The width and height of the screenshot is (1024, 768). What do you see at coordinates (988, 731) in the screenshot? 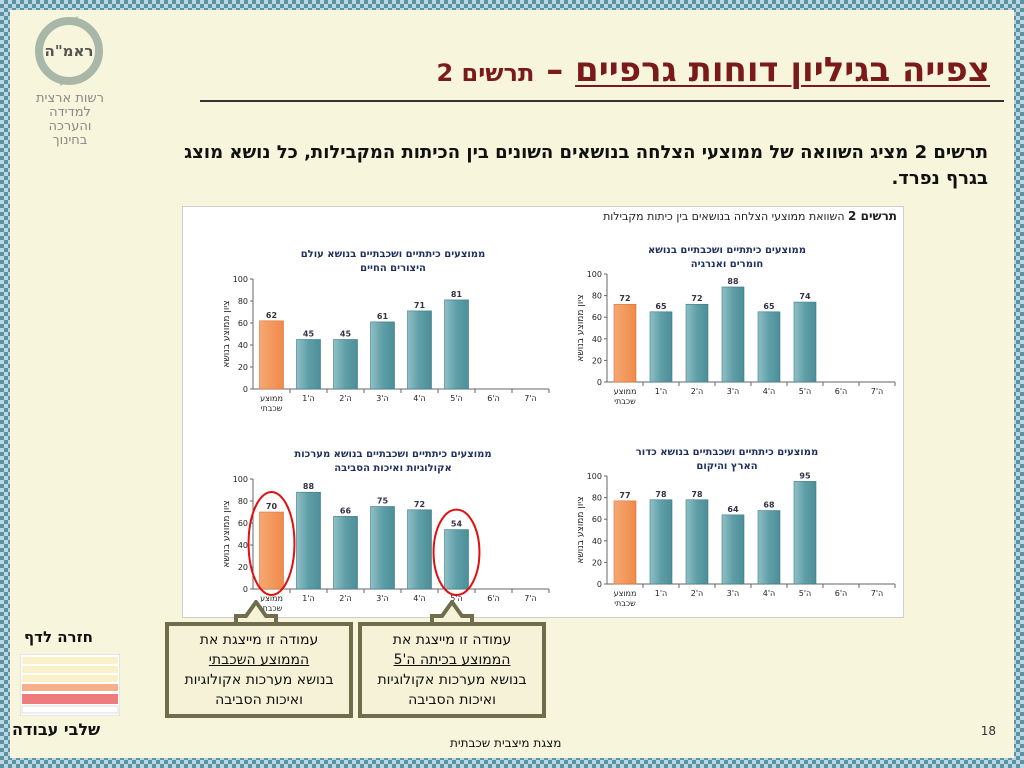
I see `page-number: 18` at bounding box center [988, 731].